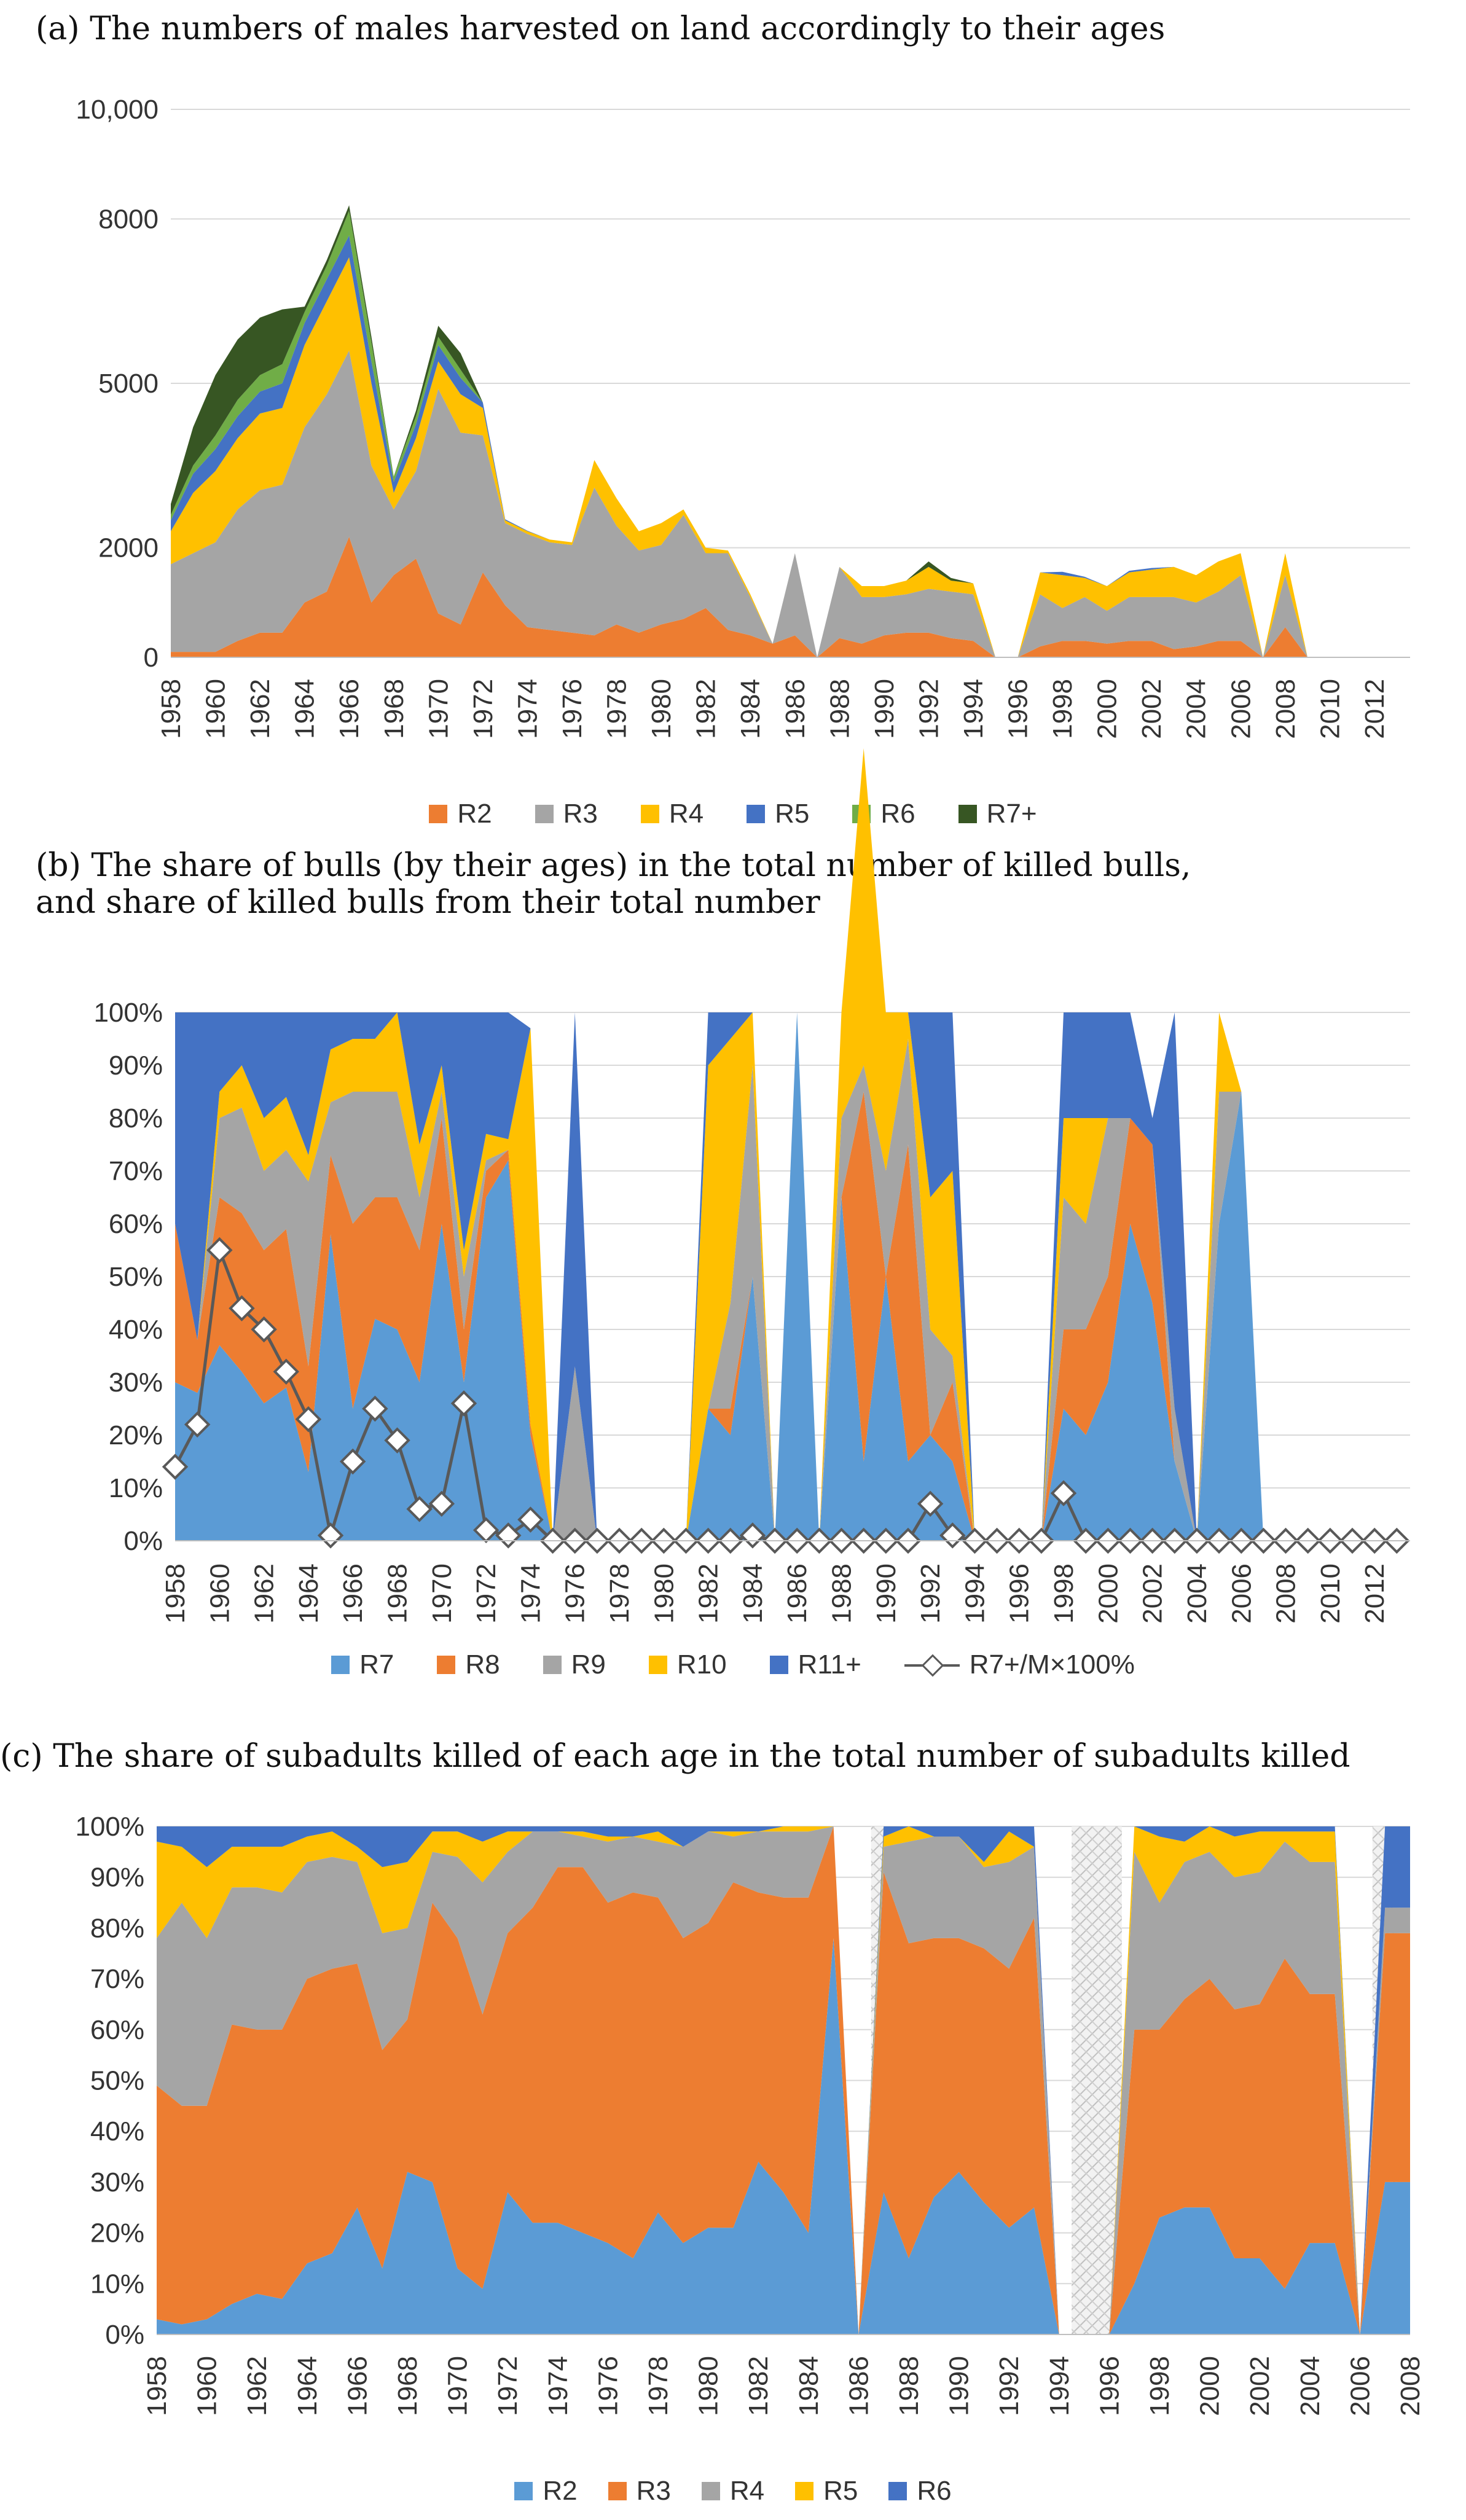 Image resolution: width=1466 pixels, height=2520 pixels. What do you see at coordinates (783, 2136) in the screenshot?
I see `area-series-r2` at bounding box center [783, 2136].